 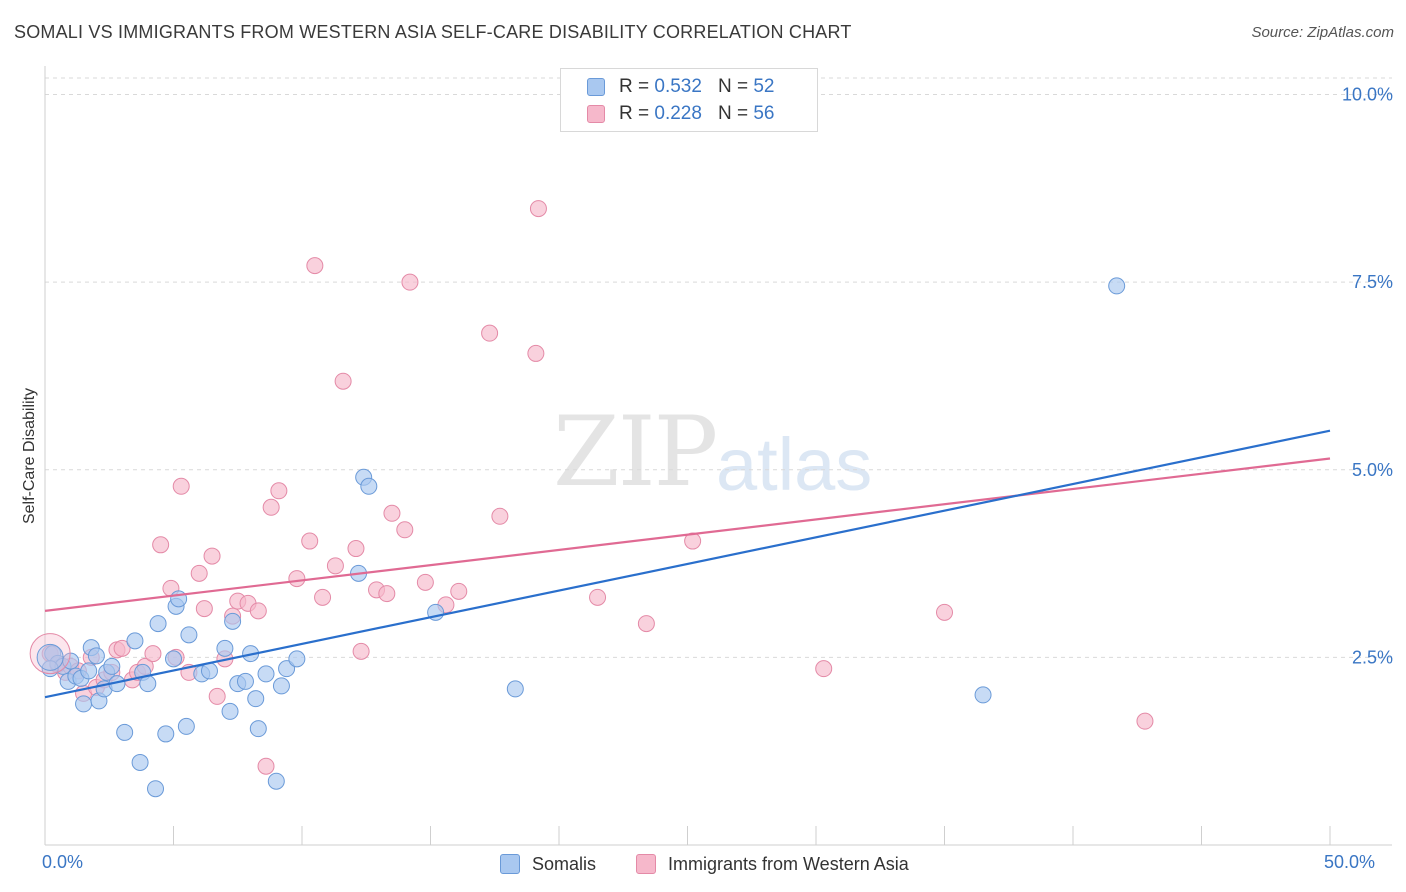 What do you see at coordinates (764, 113) in the screenshot?
I see `legend-n-value: 56` at bounding box center [764, 113].